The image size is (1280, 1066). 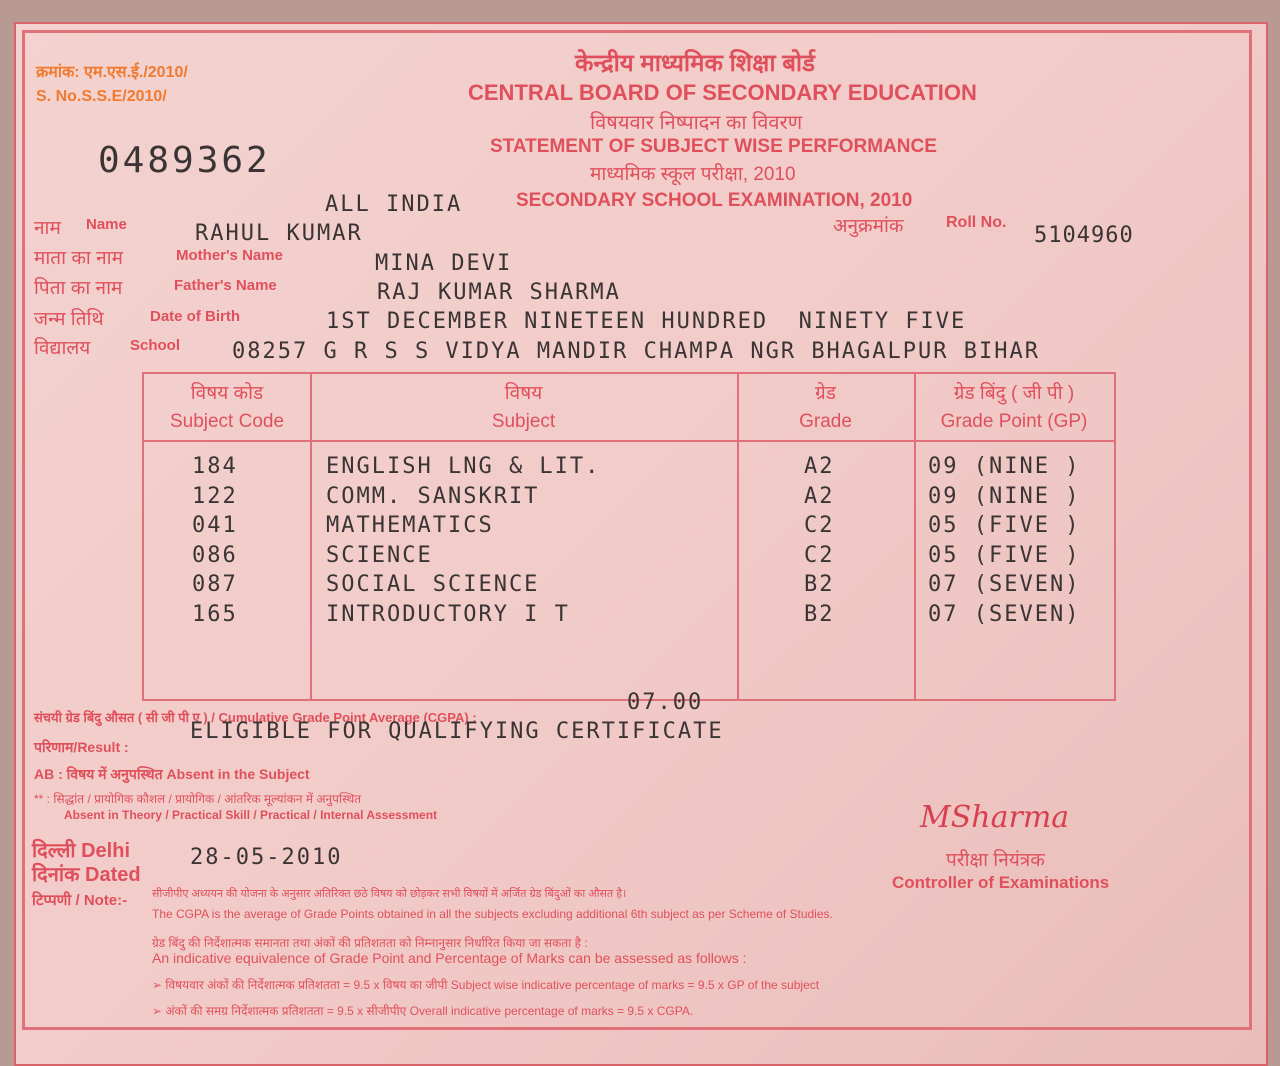 I want to click on board-name-hindi: केन्द्रीय माध्यमिक शिक्षा बोर्ड, so click(x=695, y=63).